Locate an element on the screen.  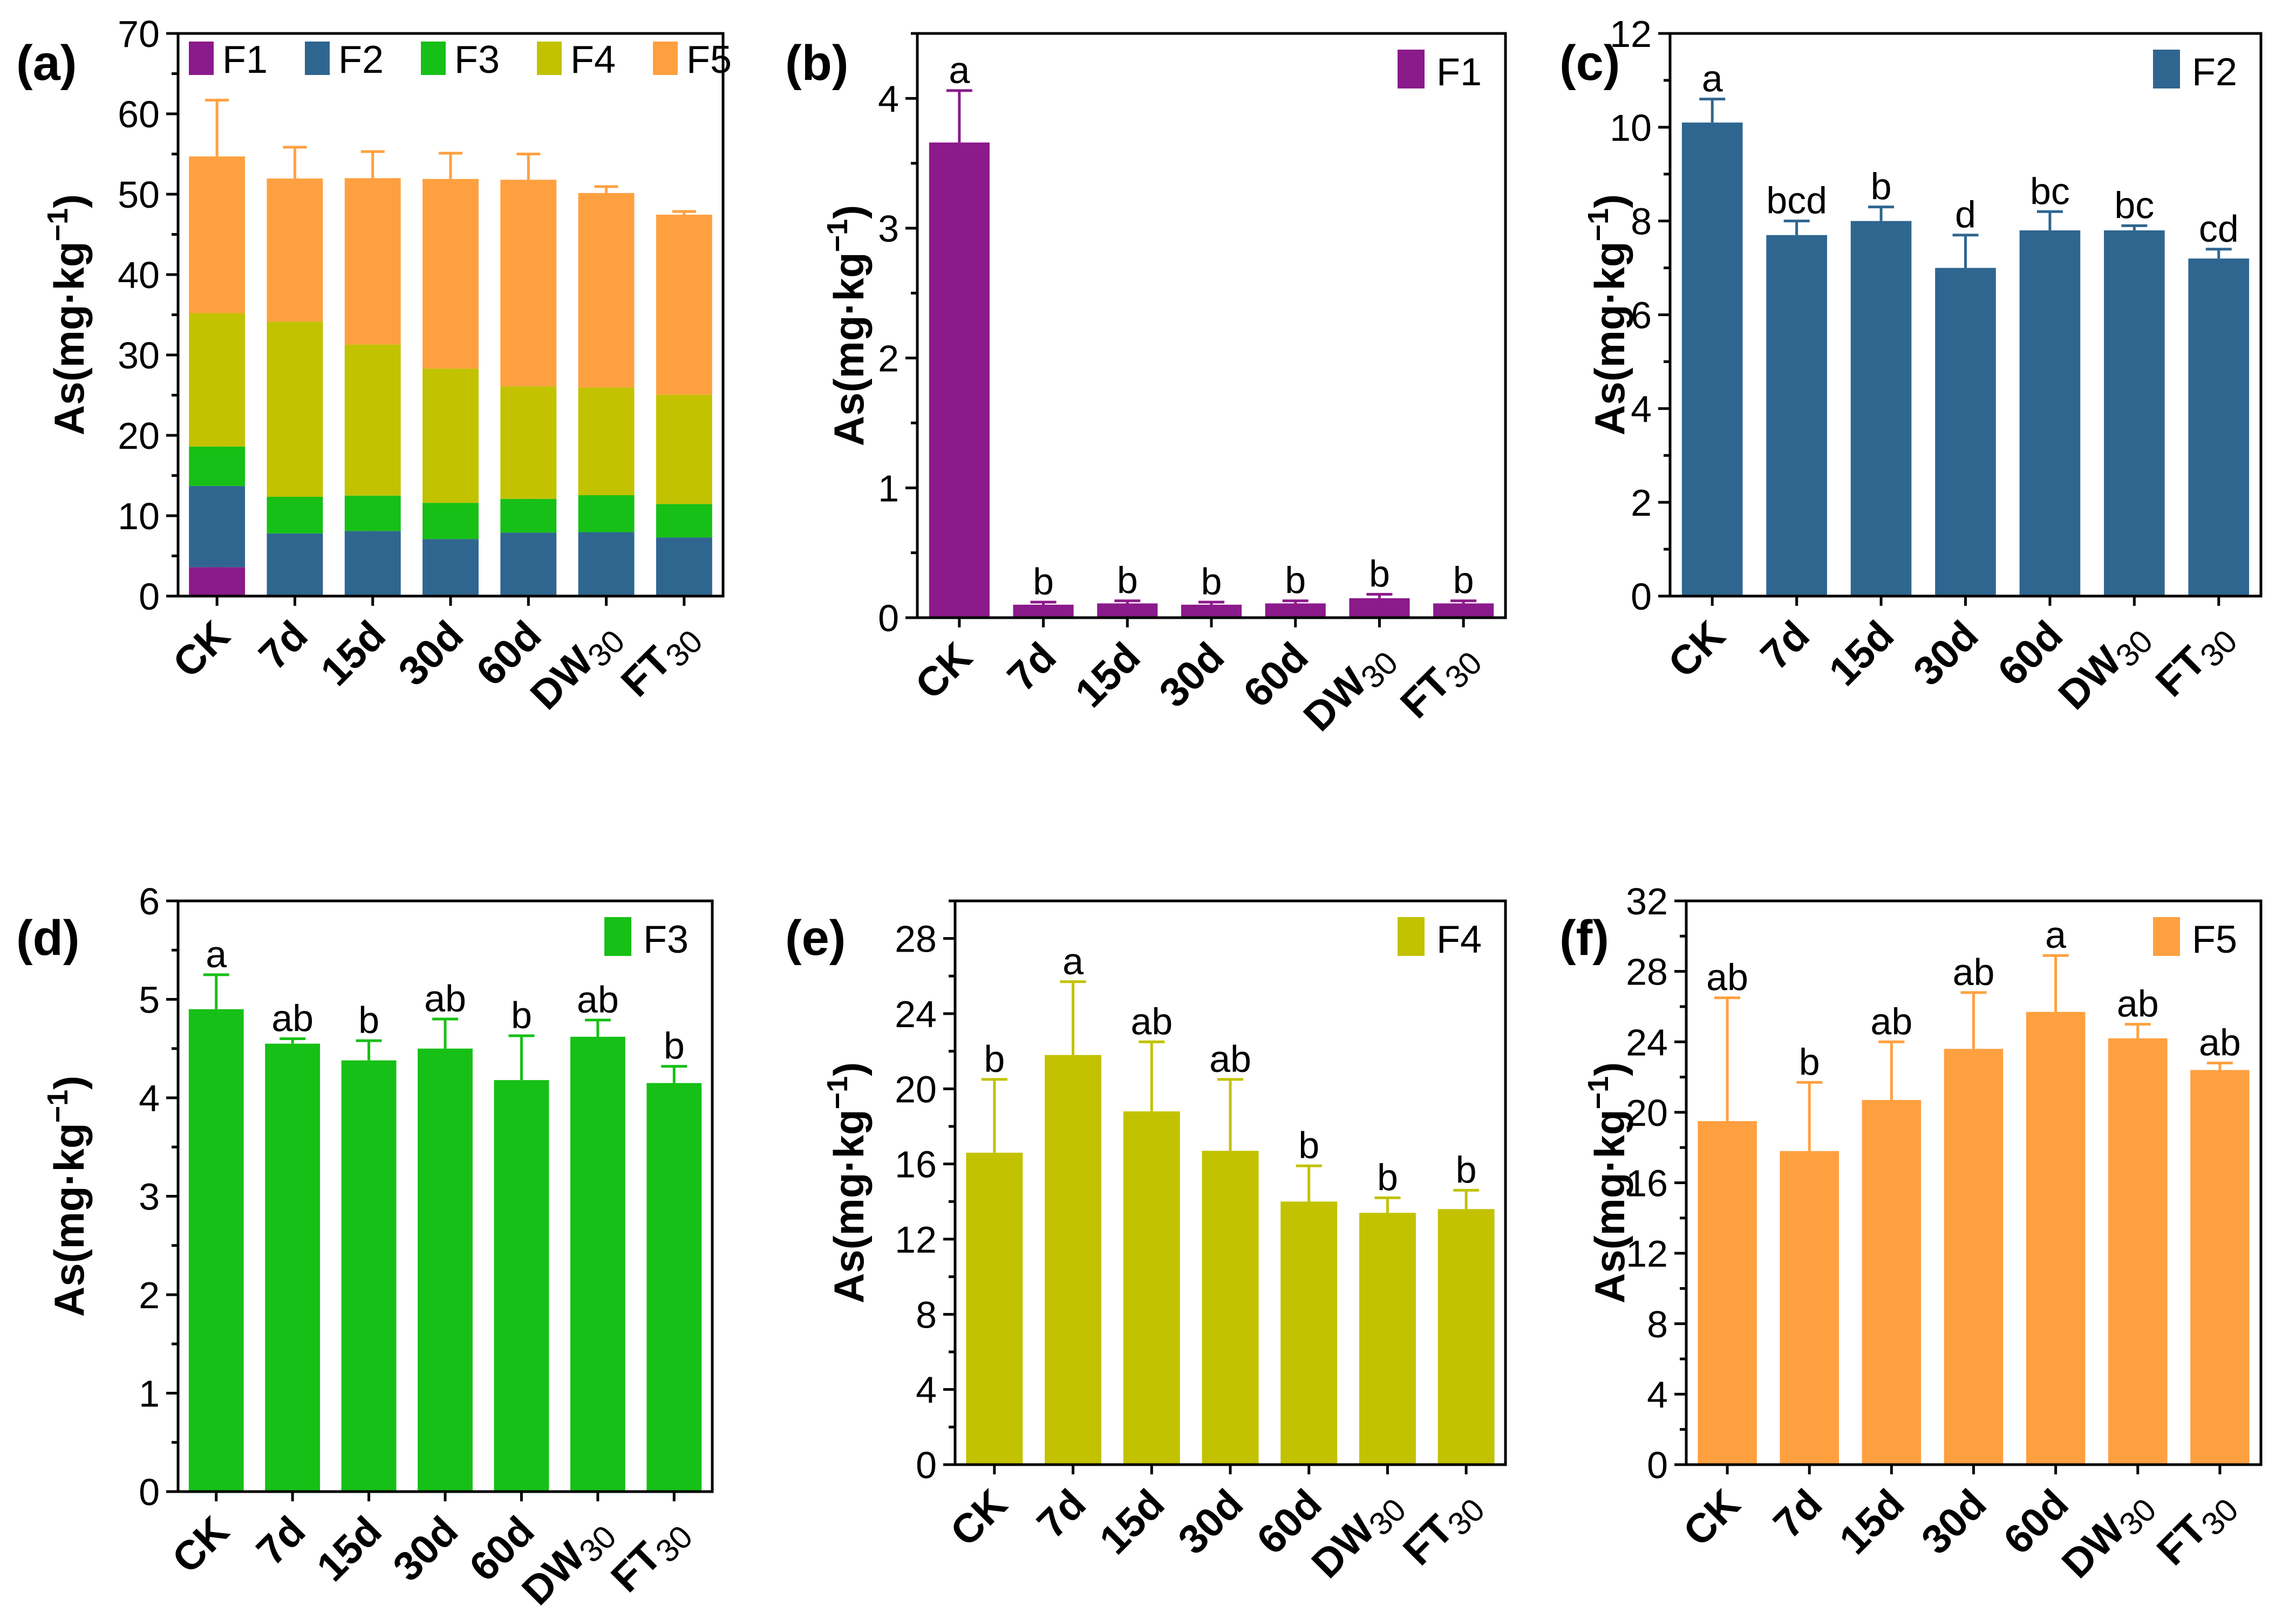
x-tick-label: CK is located at coordinates (1712, 1518).